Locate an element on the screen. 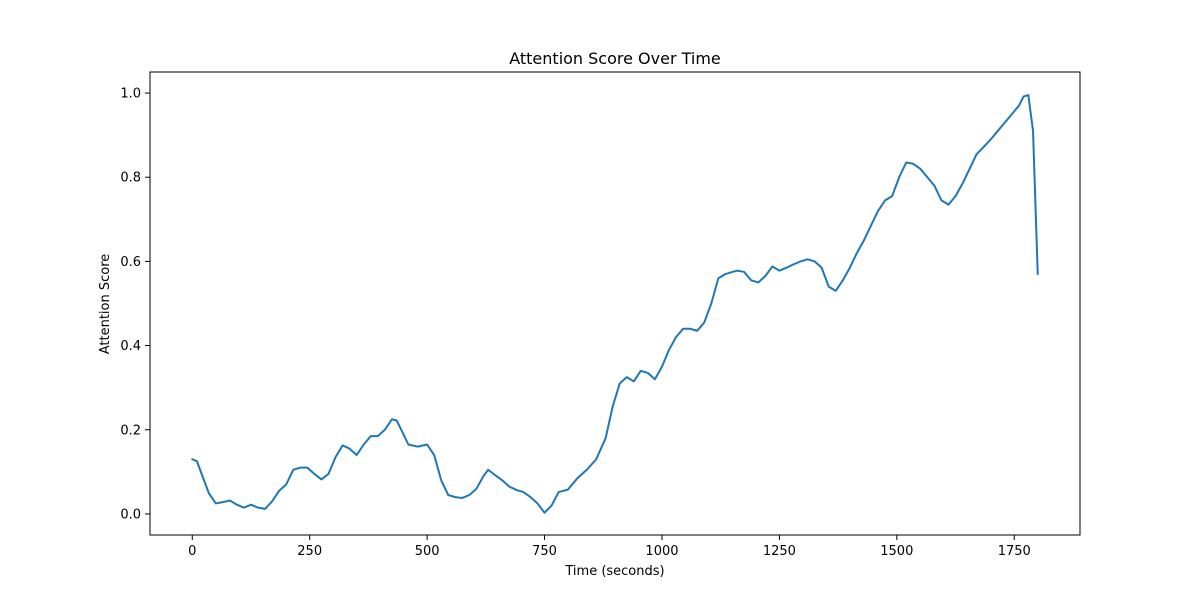 The height and width of the screenshot is (604, 1200). x-tick-label: 0 is located at coordinates (192, 551).